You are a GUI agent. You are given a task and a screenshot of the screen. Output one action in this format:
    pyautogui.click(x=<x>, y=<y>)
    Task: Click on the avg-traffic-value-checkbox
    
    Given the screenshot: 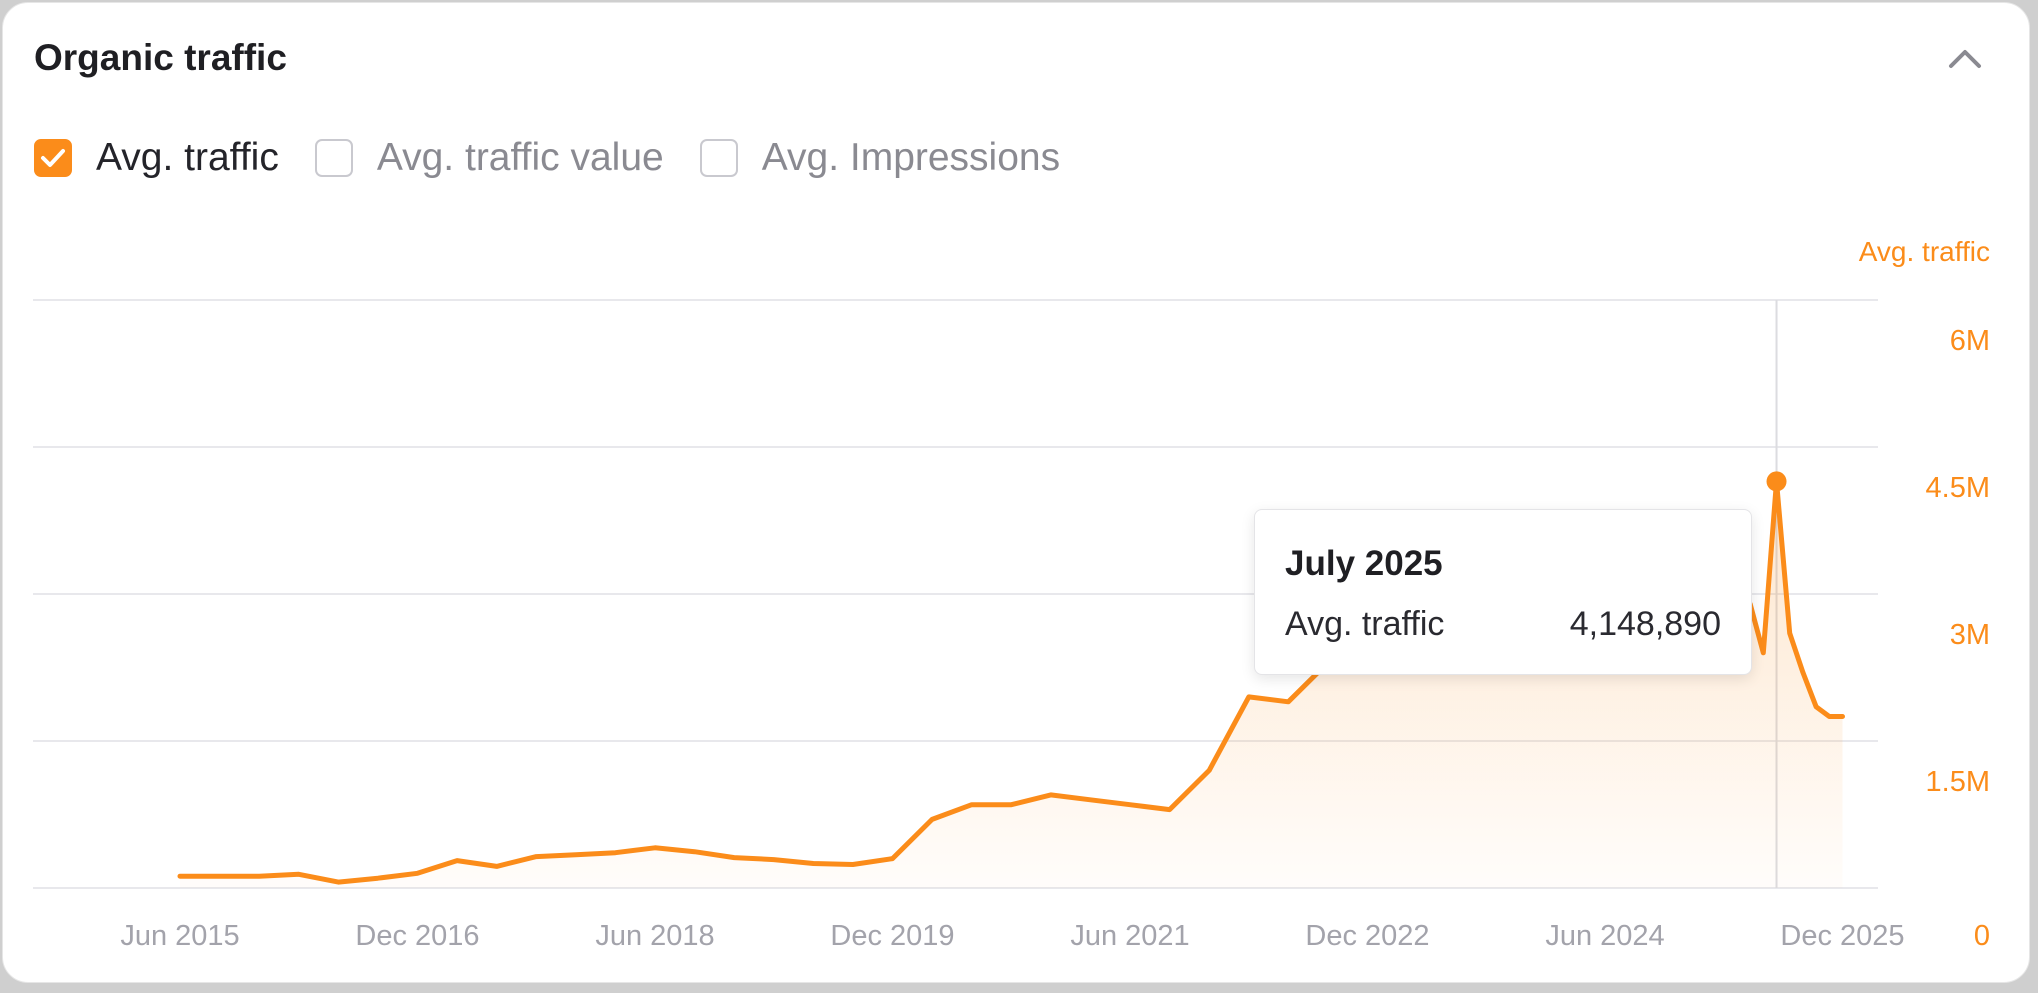 What is the action you would take?
    pyautogui.click(x=333, y=158)
    